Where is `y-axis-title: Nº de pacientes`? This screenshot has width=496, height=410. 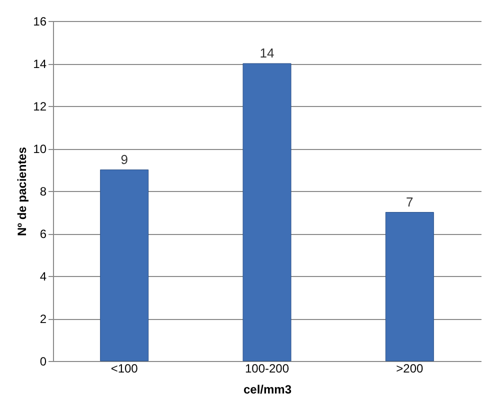
y-axis-title: Nº de pacientes is located at coordinates (22, 191).